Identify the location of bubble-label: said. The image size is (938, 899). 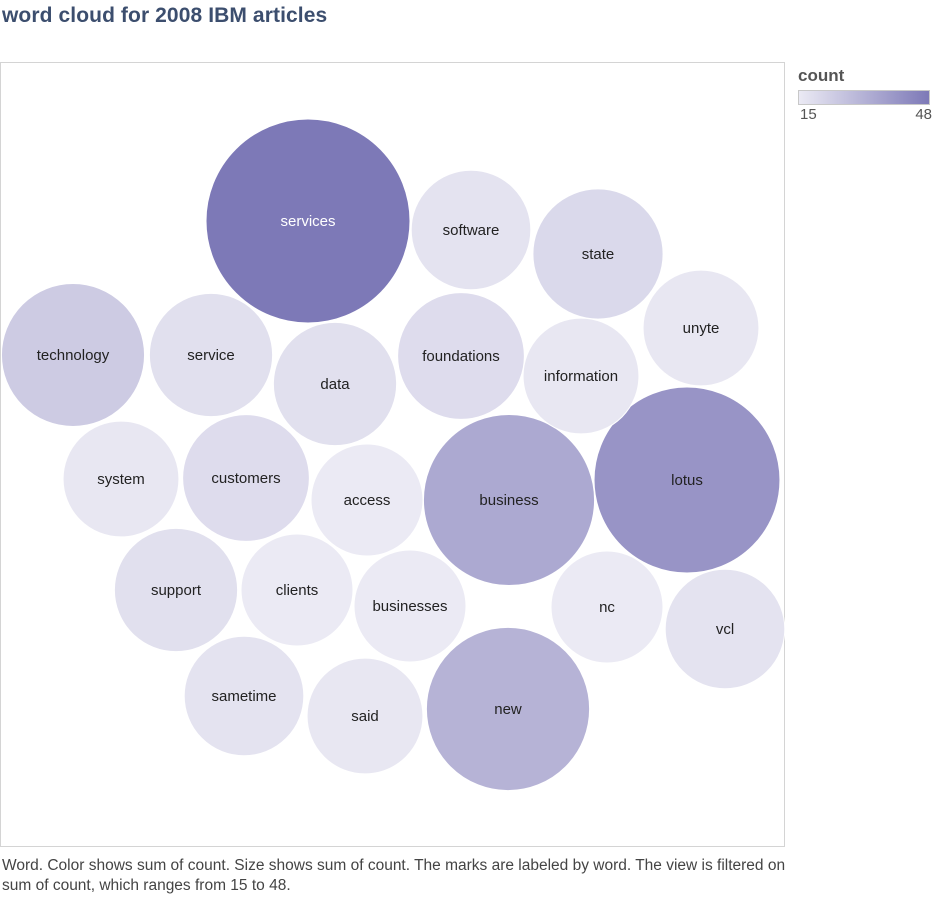
(365, 716).